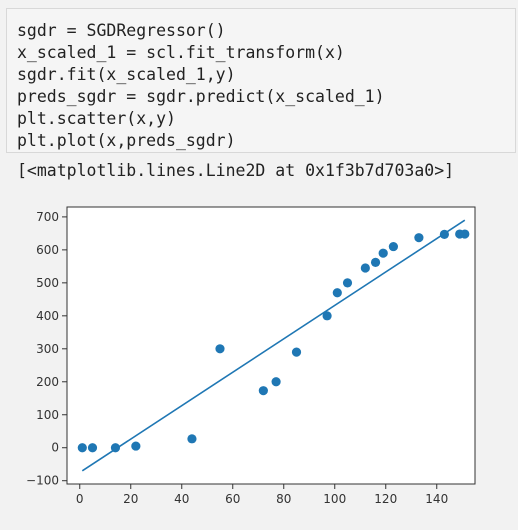 This screenshot has width=518, height=530. What do you see at coordinates (232, 499) in the screenshot?
I see `x-tick-label: 60` at bounding box center [232, 499].